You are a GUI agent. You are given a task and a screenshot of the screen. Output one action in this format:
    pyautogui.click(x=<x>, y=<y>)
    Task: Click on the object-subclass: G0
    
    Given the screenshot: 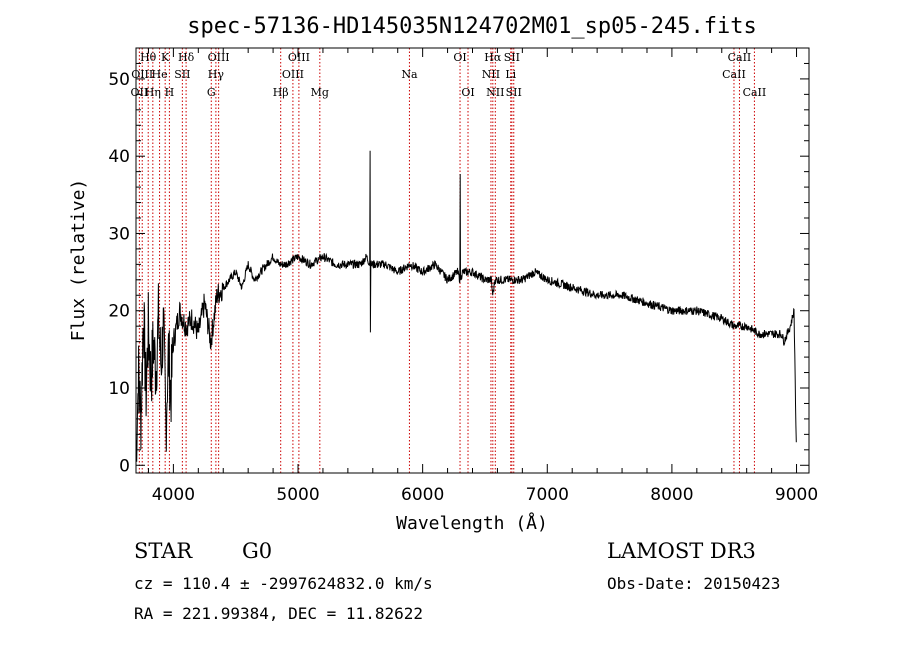 What is the action you would take?
    pyautogui.click(x=257, y=551)
    